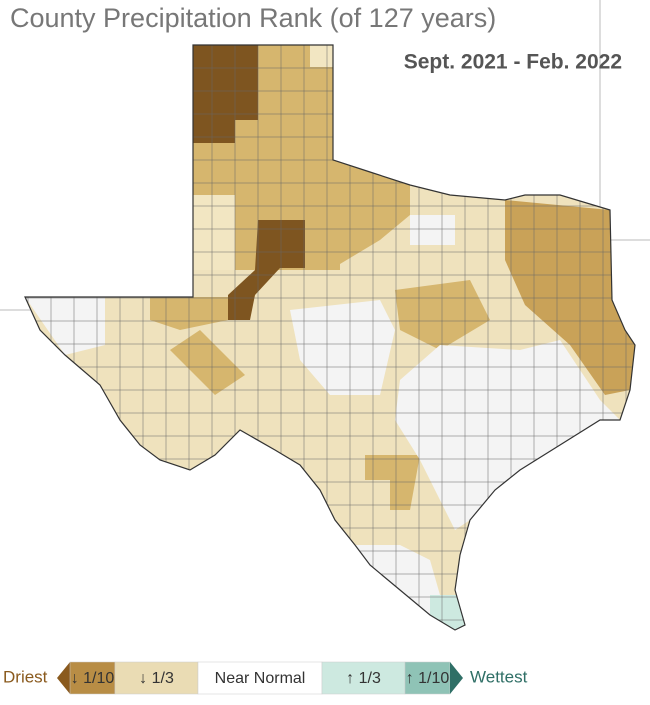 The image size is (650, 705). What do you see at coordinates (253, 18) in the screenshot?
I see `title: County Precipitation Rank (of 127 years)` at bounding box center [253, 18].